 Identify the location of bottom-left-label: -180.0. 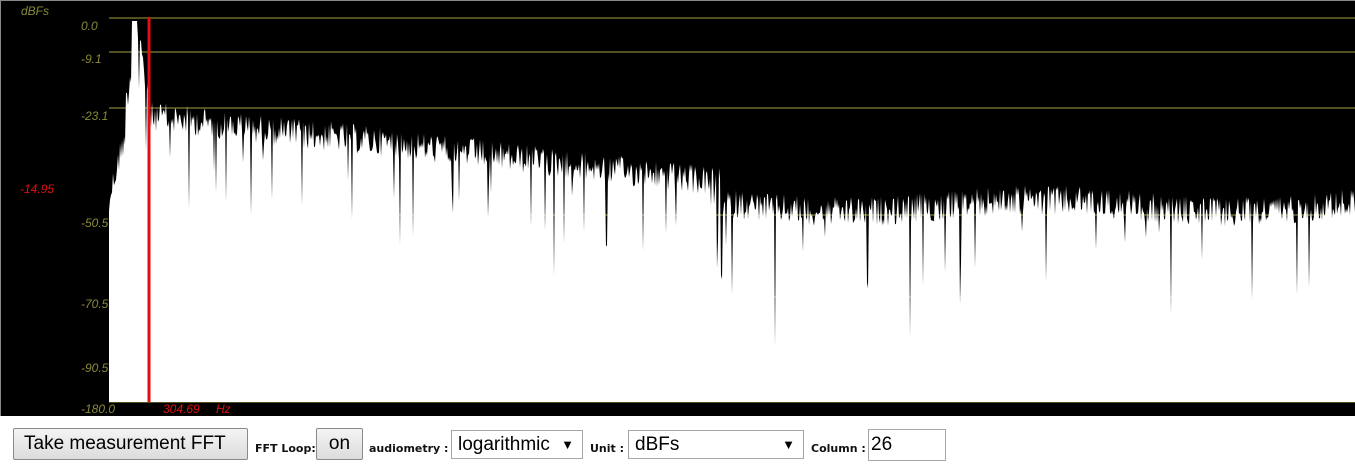
(98, 409).